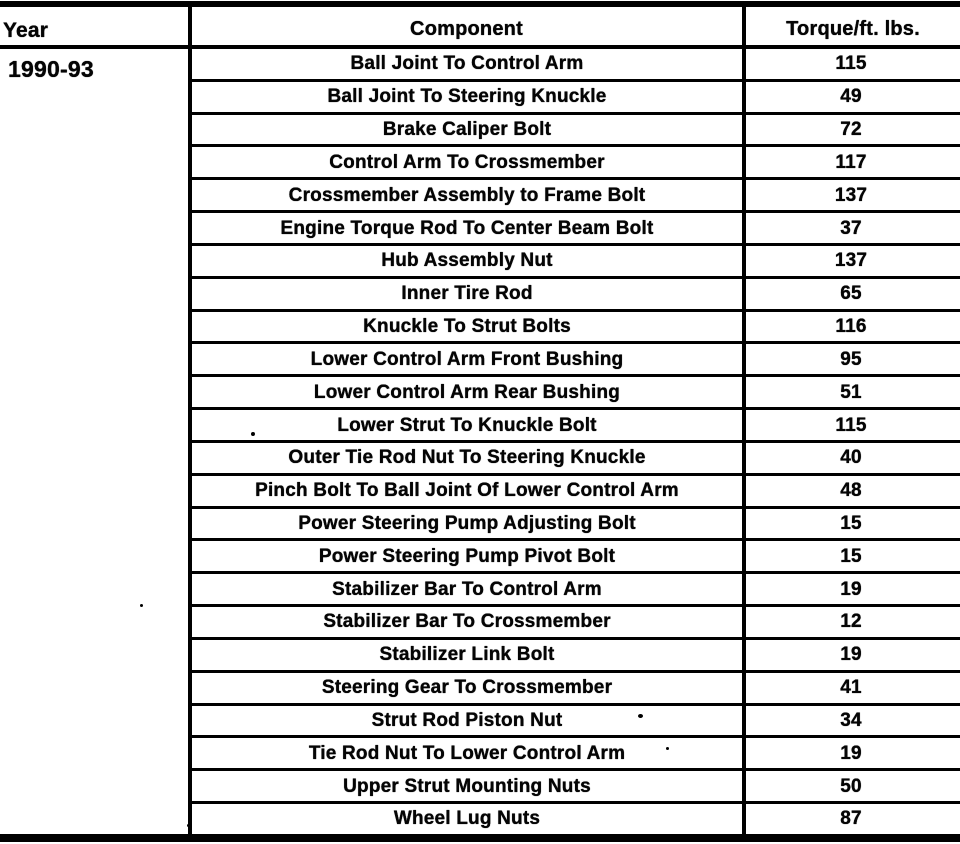 This screenshot has height=844, width=960. I want to click on table-row: Steering Gear To Crossmember 41, so click(576, 689).